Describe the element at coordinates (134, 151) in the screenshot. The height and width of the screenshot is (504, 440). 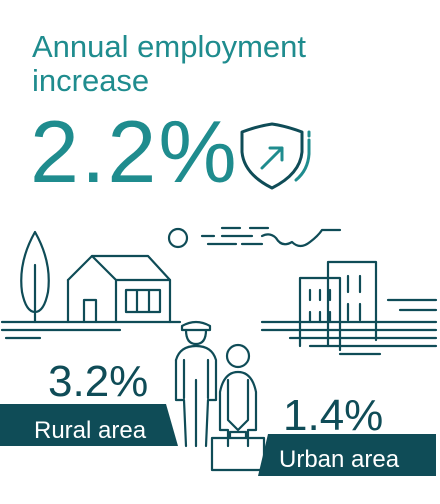
I see `overall-increase-value: 2.2%` at that location.